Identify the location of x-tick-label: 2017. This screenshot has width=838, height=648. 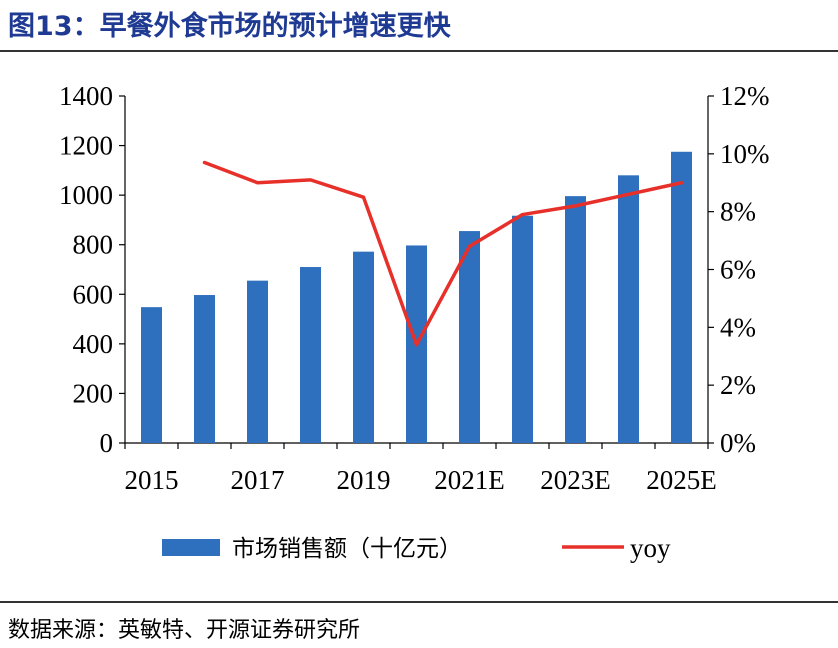
(258, 480).